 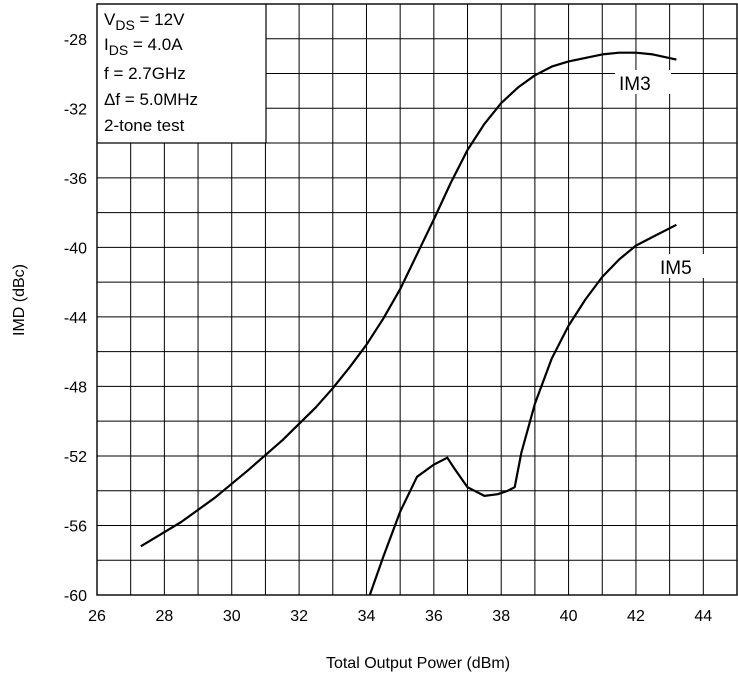 I want to click on x-tick-label: 34, so click(x=367, y=616).